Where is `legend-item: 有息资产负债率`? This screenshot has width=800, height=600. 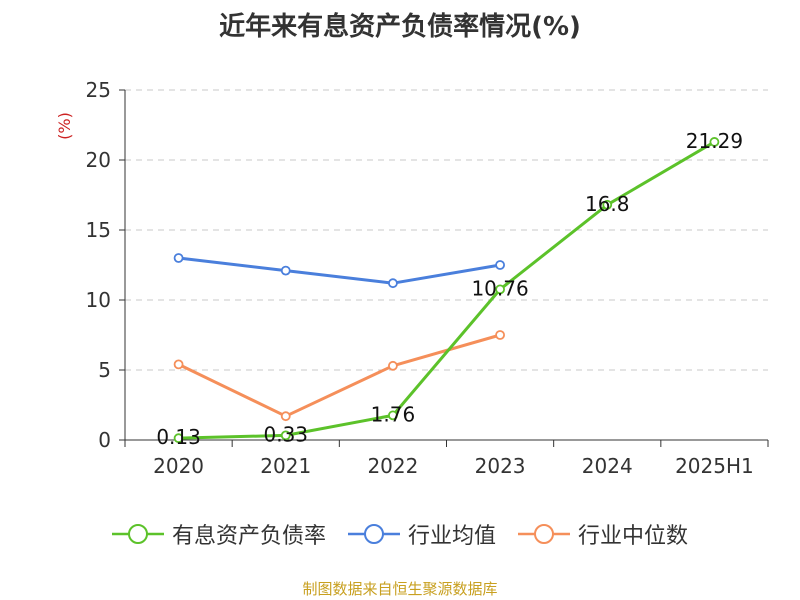 legend-item: 有息资产负债率 is located at coordinates (218, 534).